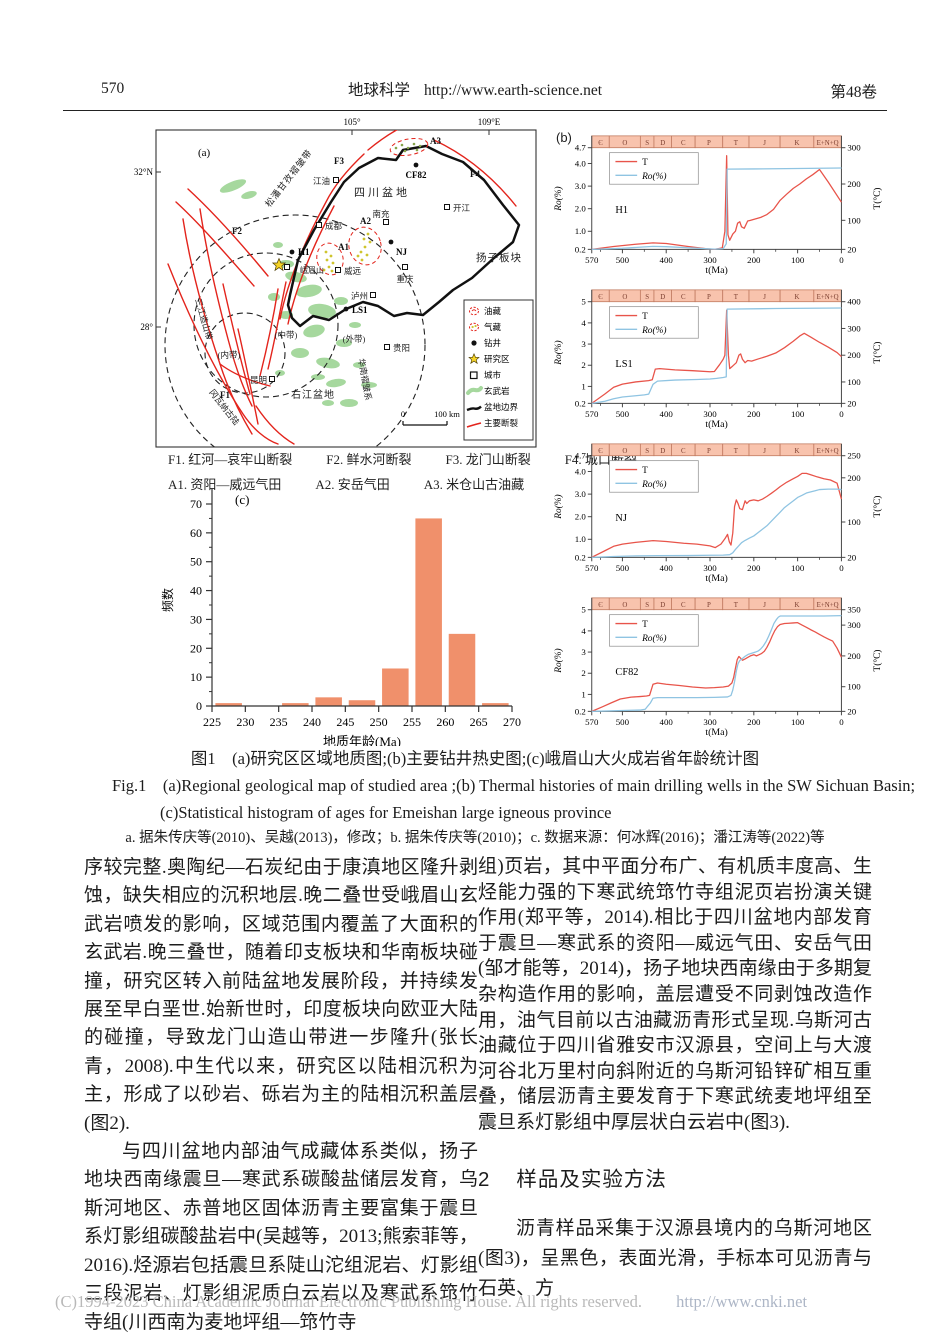 The height and width of the screenshot is (1344, 950). What do you see at coordinates (287, 267) in the screenshot?
I see `city-emeishan-square` at bounding box center [287, 267].